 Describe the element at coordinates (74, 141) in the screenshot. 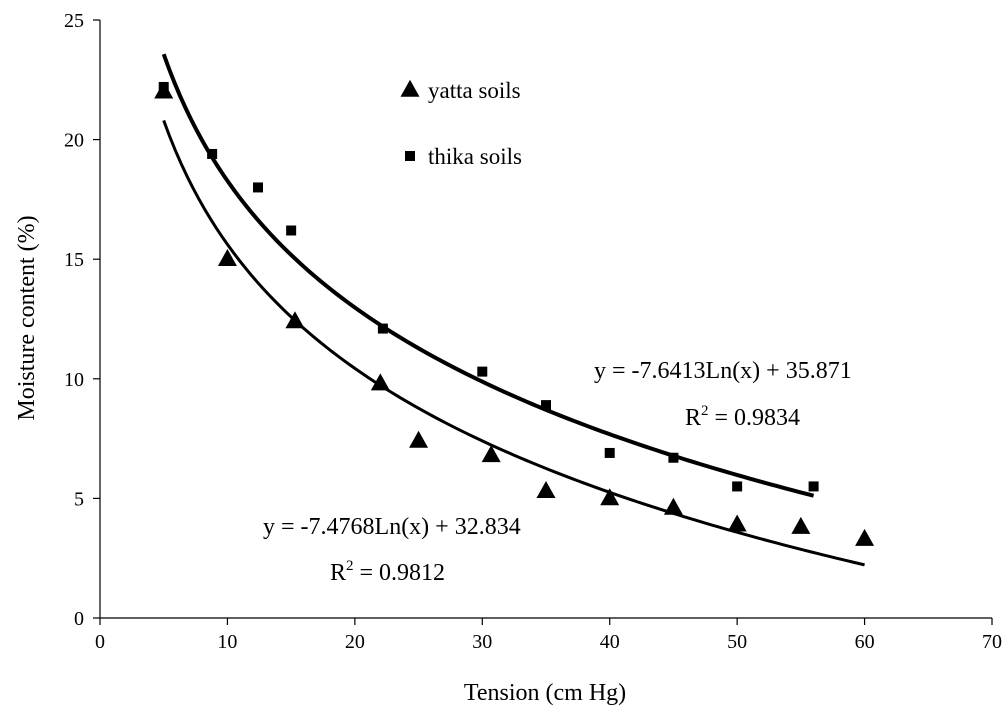

I see `y-tick-label: 20` at that location.